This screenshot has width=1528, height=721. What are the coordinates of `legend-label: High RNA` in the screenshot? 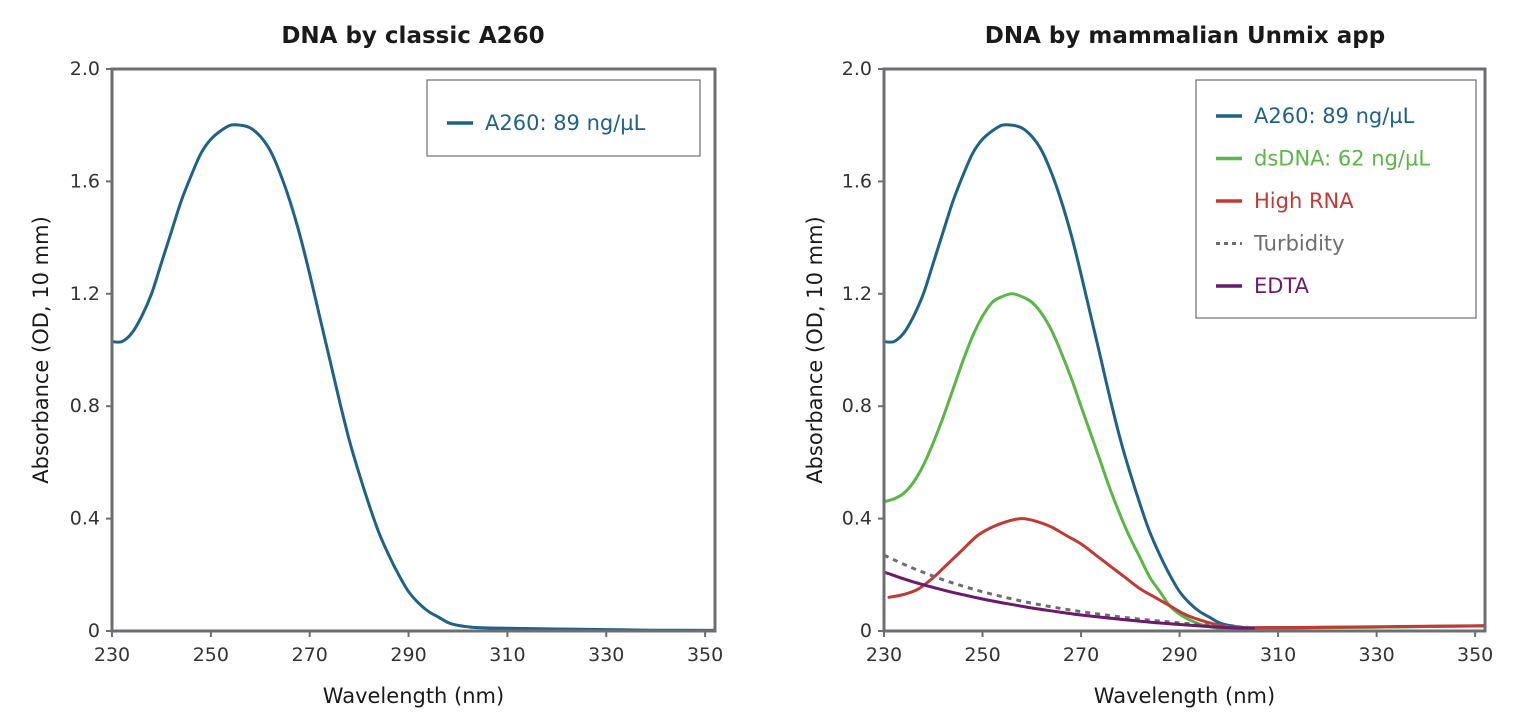 It's located at (1304, 201).